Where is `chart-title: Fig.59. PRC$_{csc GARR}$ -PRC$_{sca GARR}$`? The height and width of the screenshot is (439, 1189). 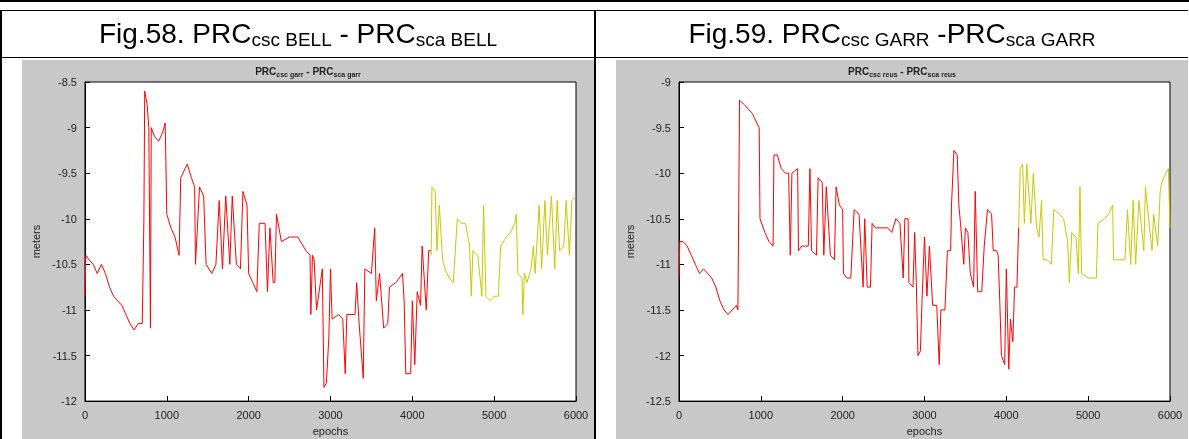 chart-title: Fig.59. PRC$_{csc GARR}$ -PRC$_{sca GARR}$ is located at coordinates (892, 34).